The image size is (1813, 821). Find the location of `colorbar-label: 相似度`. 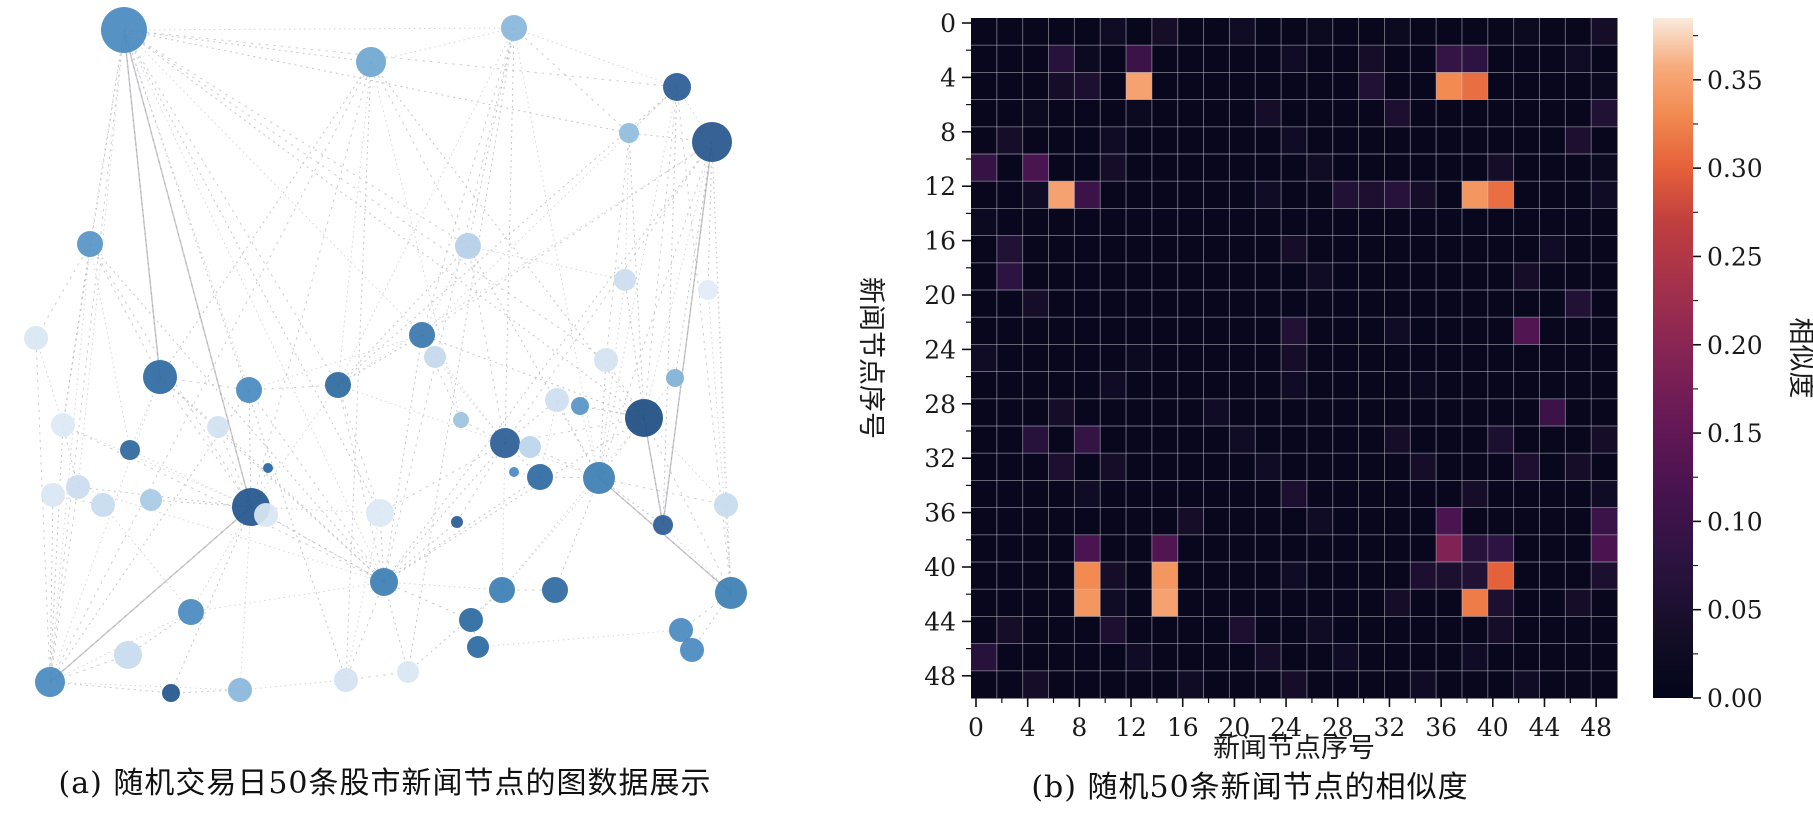

colorbar-label: 相似度 is located at coordinates (1799, 358).